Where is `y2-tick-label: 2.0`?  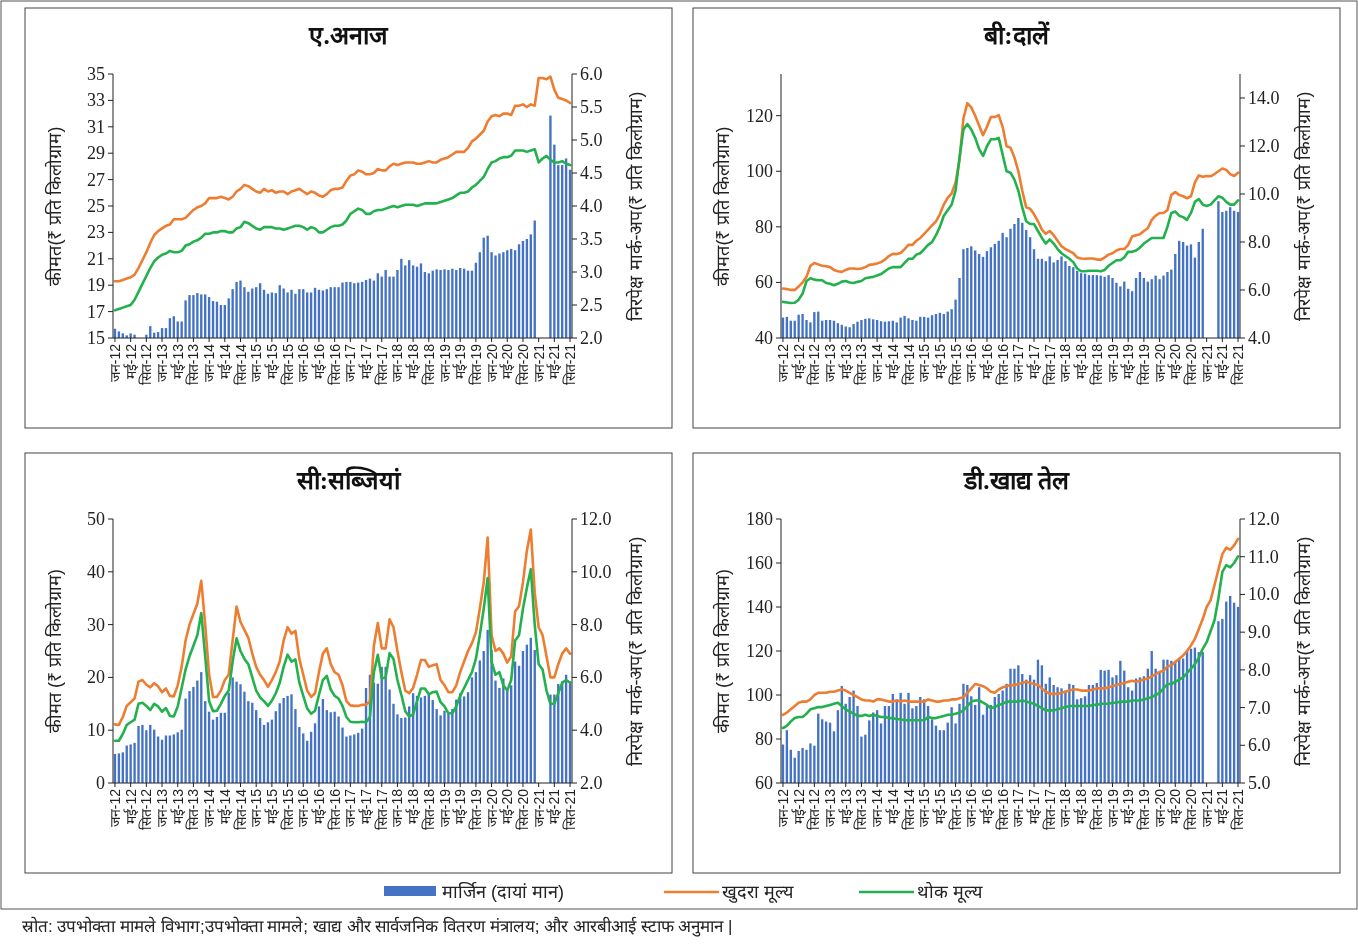 y2-tick-label: 2.0 is located at coordinates (591, 783).